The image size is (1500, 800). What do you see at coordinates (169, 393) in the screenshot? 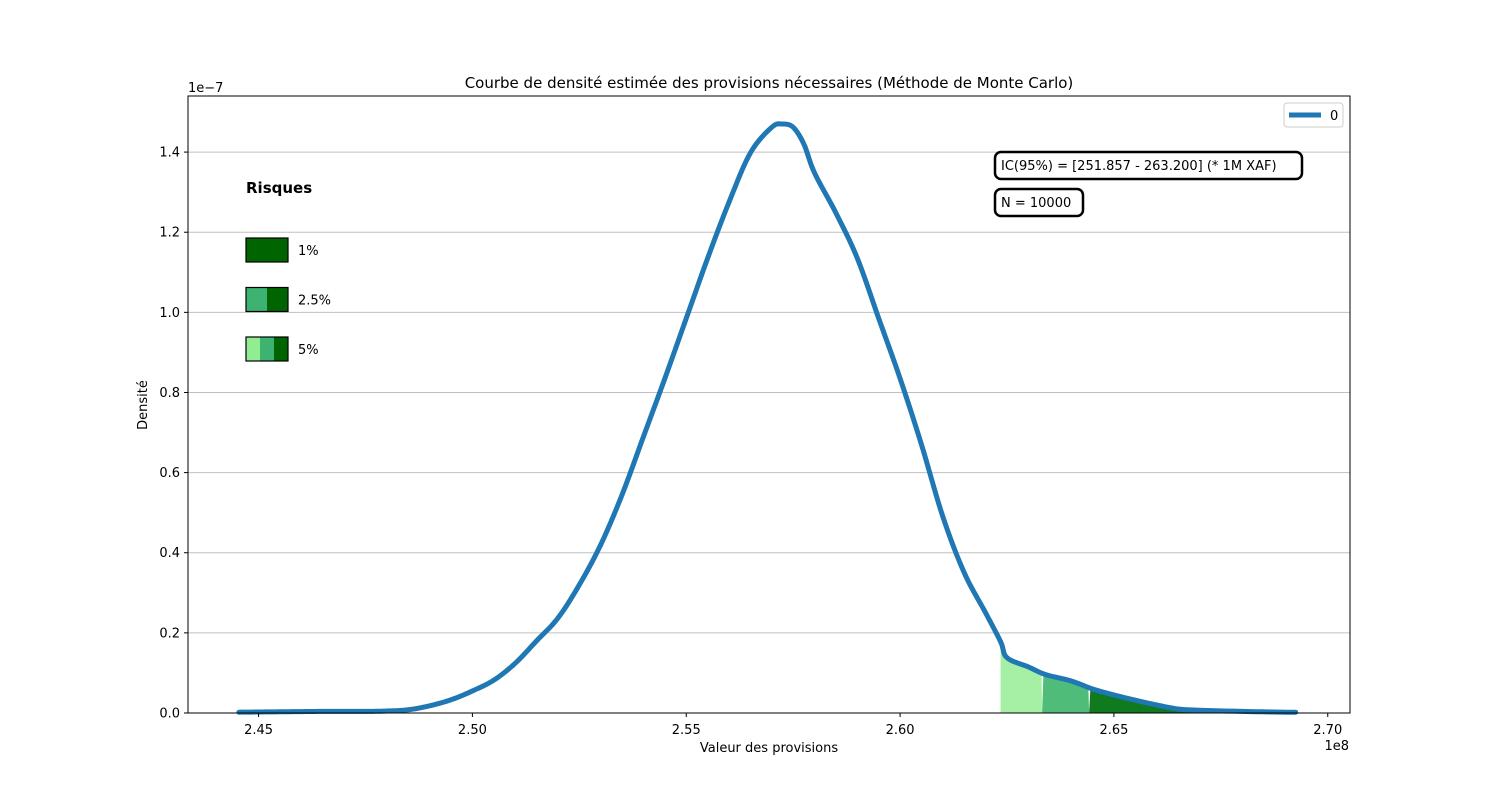
I see `y-tick-label: 0.8` at bounding box center [169, 393].